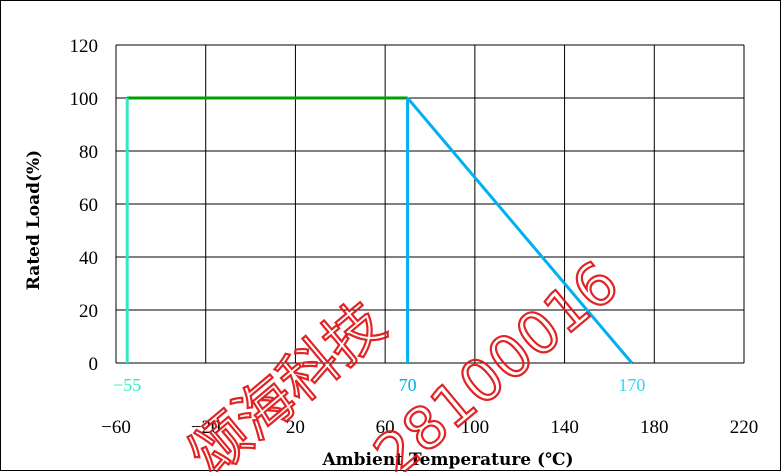 The image size is (781, 472). What do you see at coordinates (34, 220) in the screenshot?
I see `y-axis-title: Rated Load(%)` at bounding box center [34, 220].